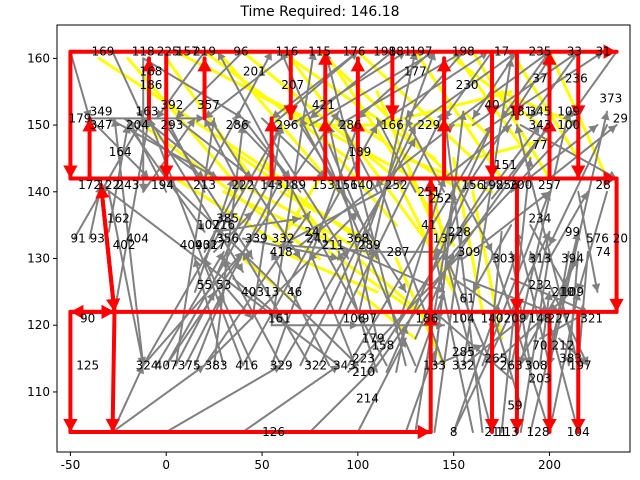 This screenshot has height=480, width=640. What do you see at coordinates (610, 98) in the screenshot?
I see `node-label-25: 373` at bounding box center [610, 98].